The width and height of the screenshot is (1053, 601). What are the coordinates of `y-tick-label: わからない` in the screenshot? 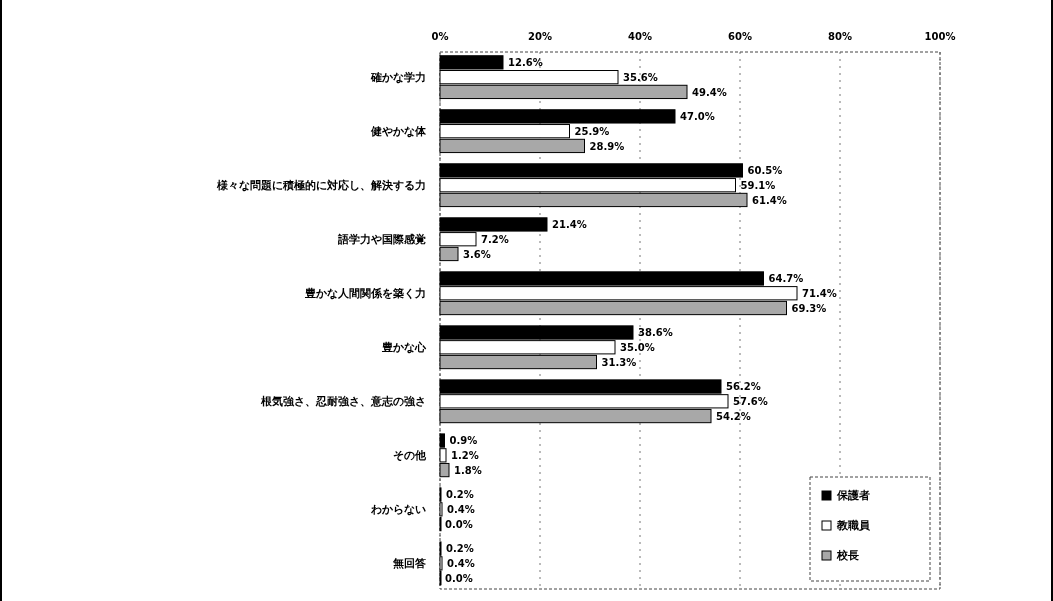 It's located at (398, 510).